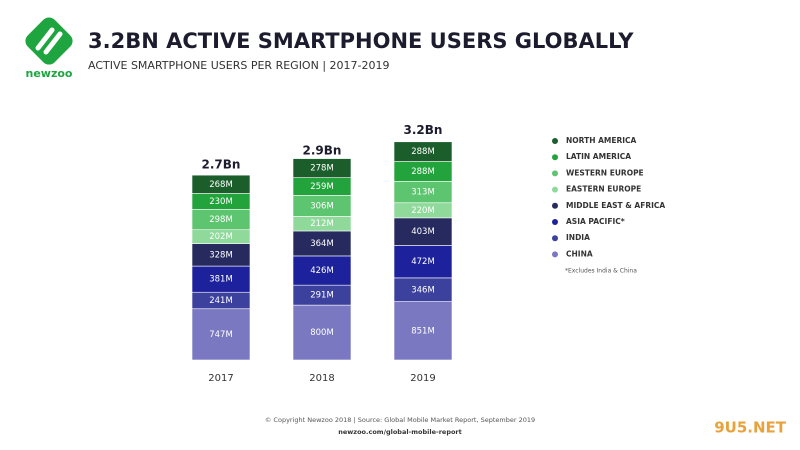 Image resolution: width=800 pixels, height=450 pixels. Describe the element at coordinates (423, 193) in the screenshot. I see `value-label: 313M` at that location.